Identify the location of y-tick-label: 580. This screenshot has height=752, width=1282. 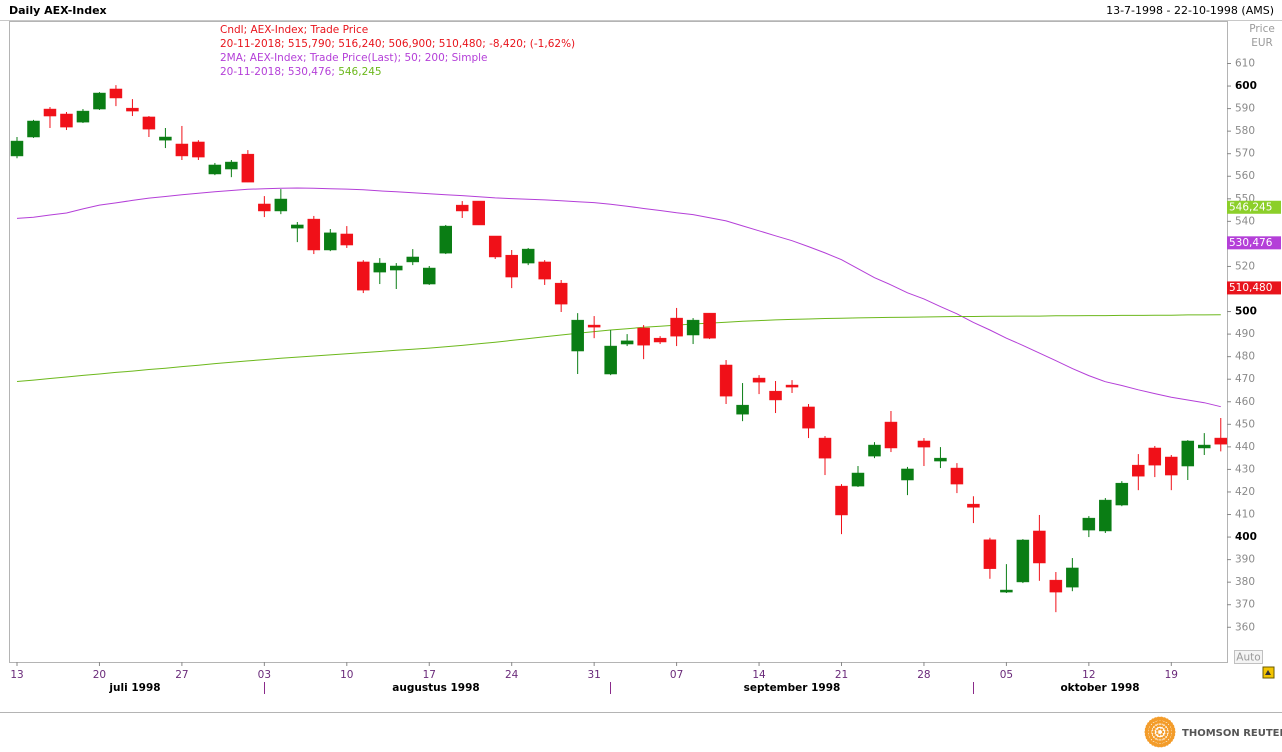
(1245, 131).